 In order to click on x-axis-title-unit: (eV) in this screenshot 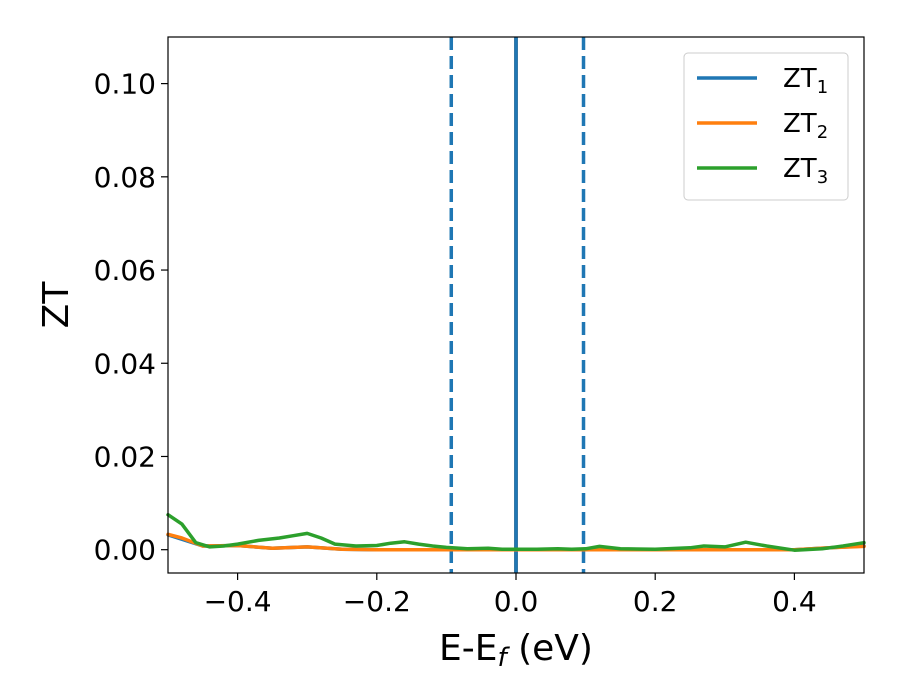, I will do `click(550, 648)`.